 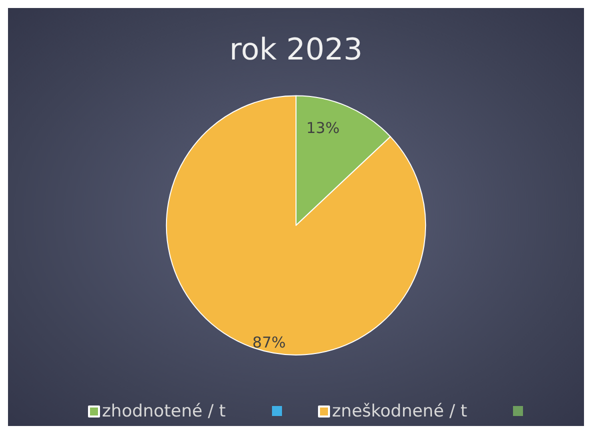 I want to click on chart-title: rok 2023, so click(x=296, y=50).